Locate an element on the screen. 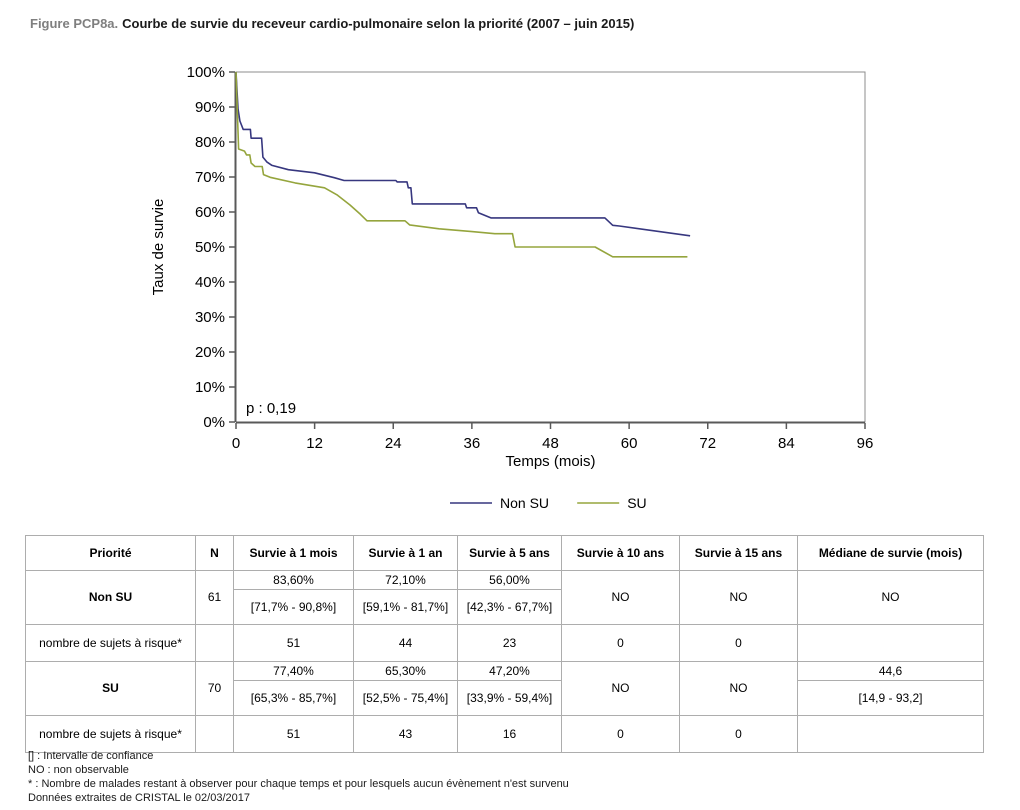  header-mediane: Médiane de survie (mois) is located at coordinates (890, 553).